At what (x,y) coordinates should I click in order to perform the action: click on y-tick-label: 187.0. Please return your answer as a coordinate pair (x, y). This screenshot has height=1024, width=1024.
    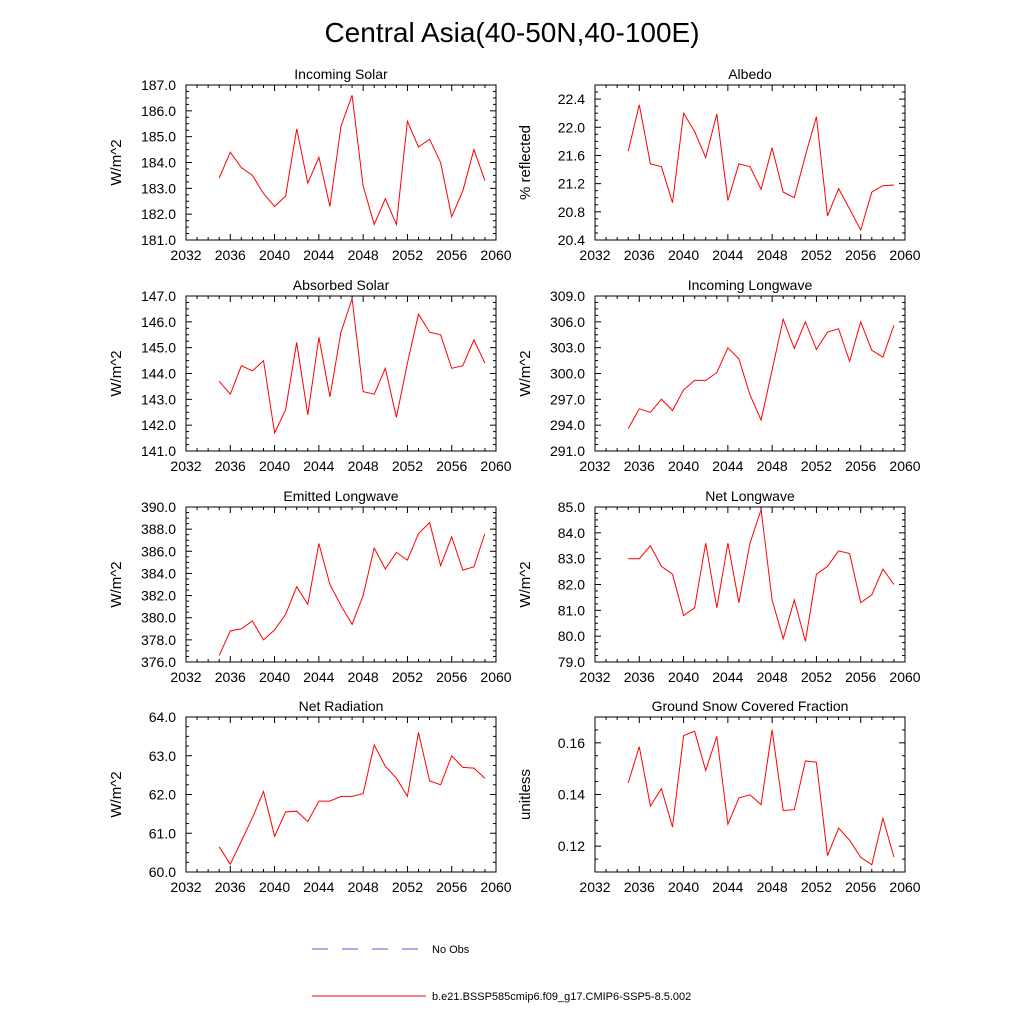
    Looking at the image, I should click on (158, 85).